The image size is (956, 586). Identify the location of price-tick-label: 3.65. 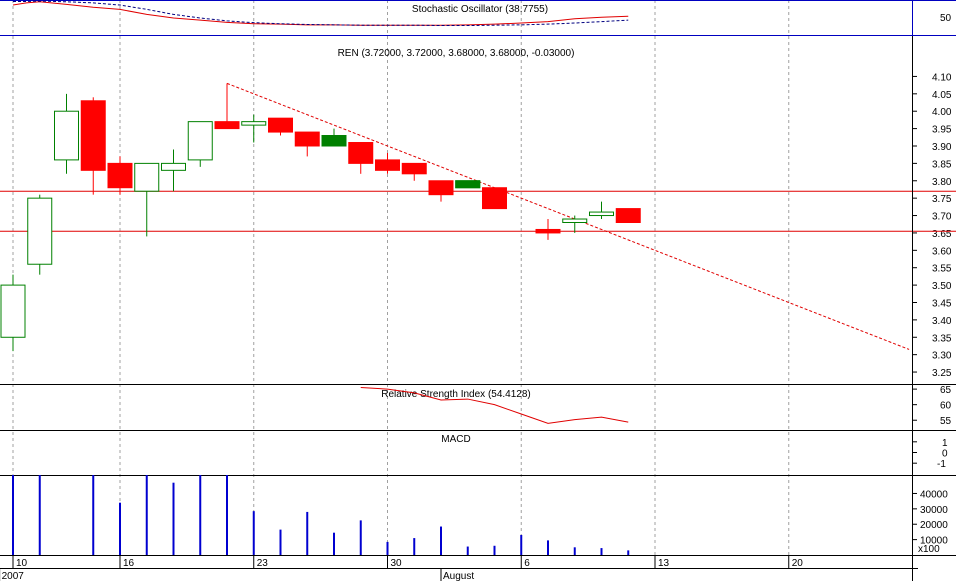
(942, 234).